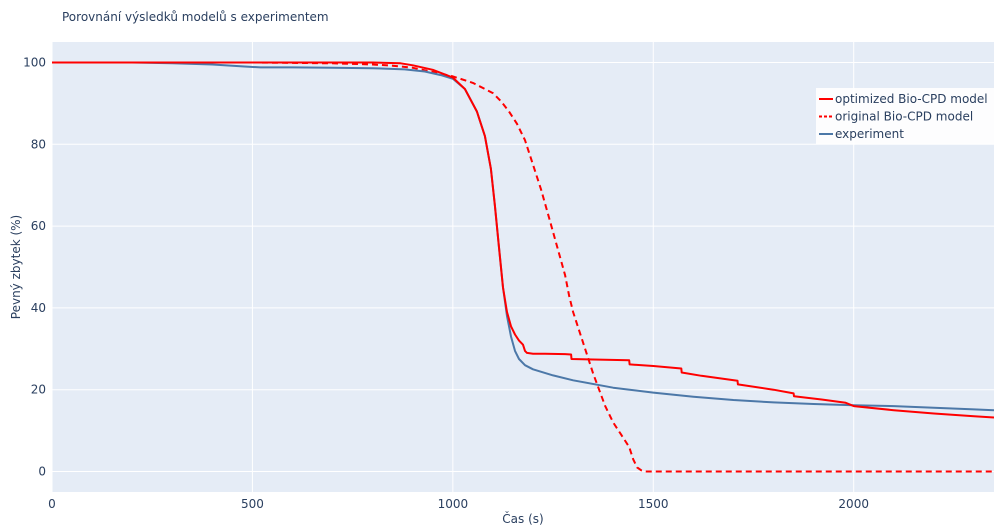  What do you see at coordinates (911, 99) in the screenshot?
I see `legend-item-label: optimized Bio-CPD model` at bounding box center [911, 99].